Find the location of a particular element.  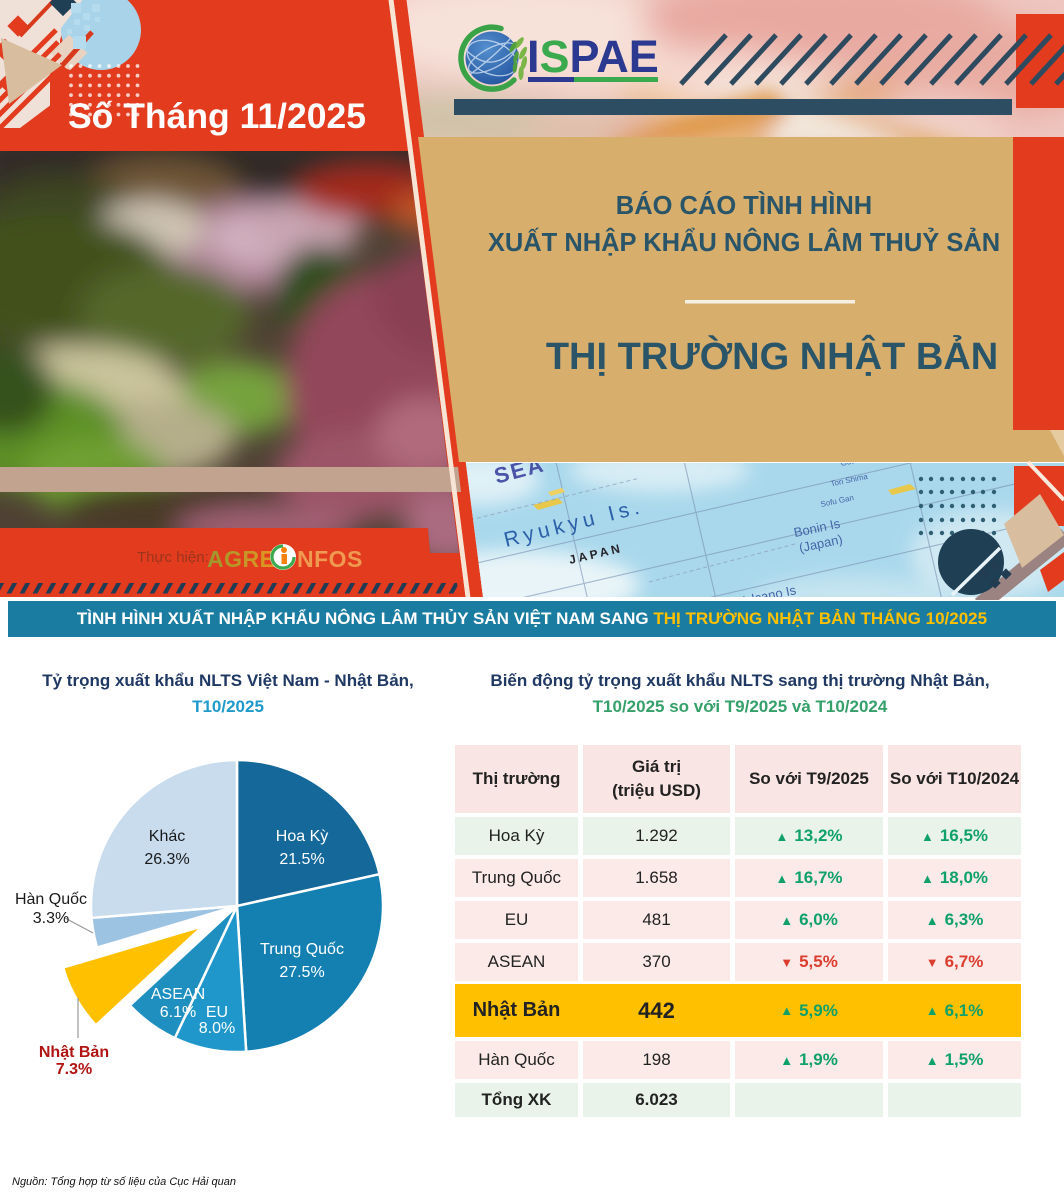

svg-text: 27.5% is located at coordinates (301, 972).